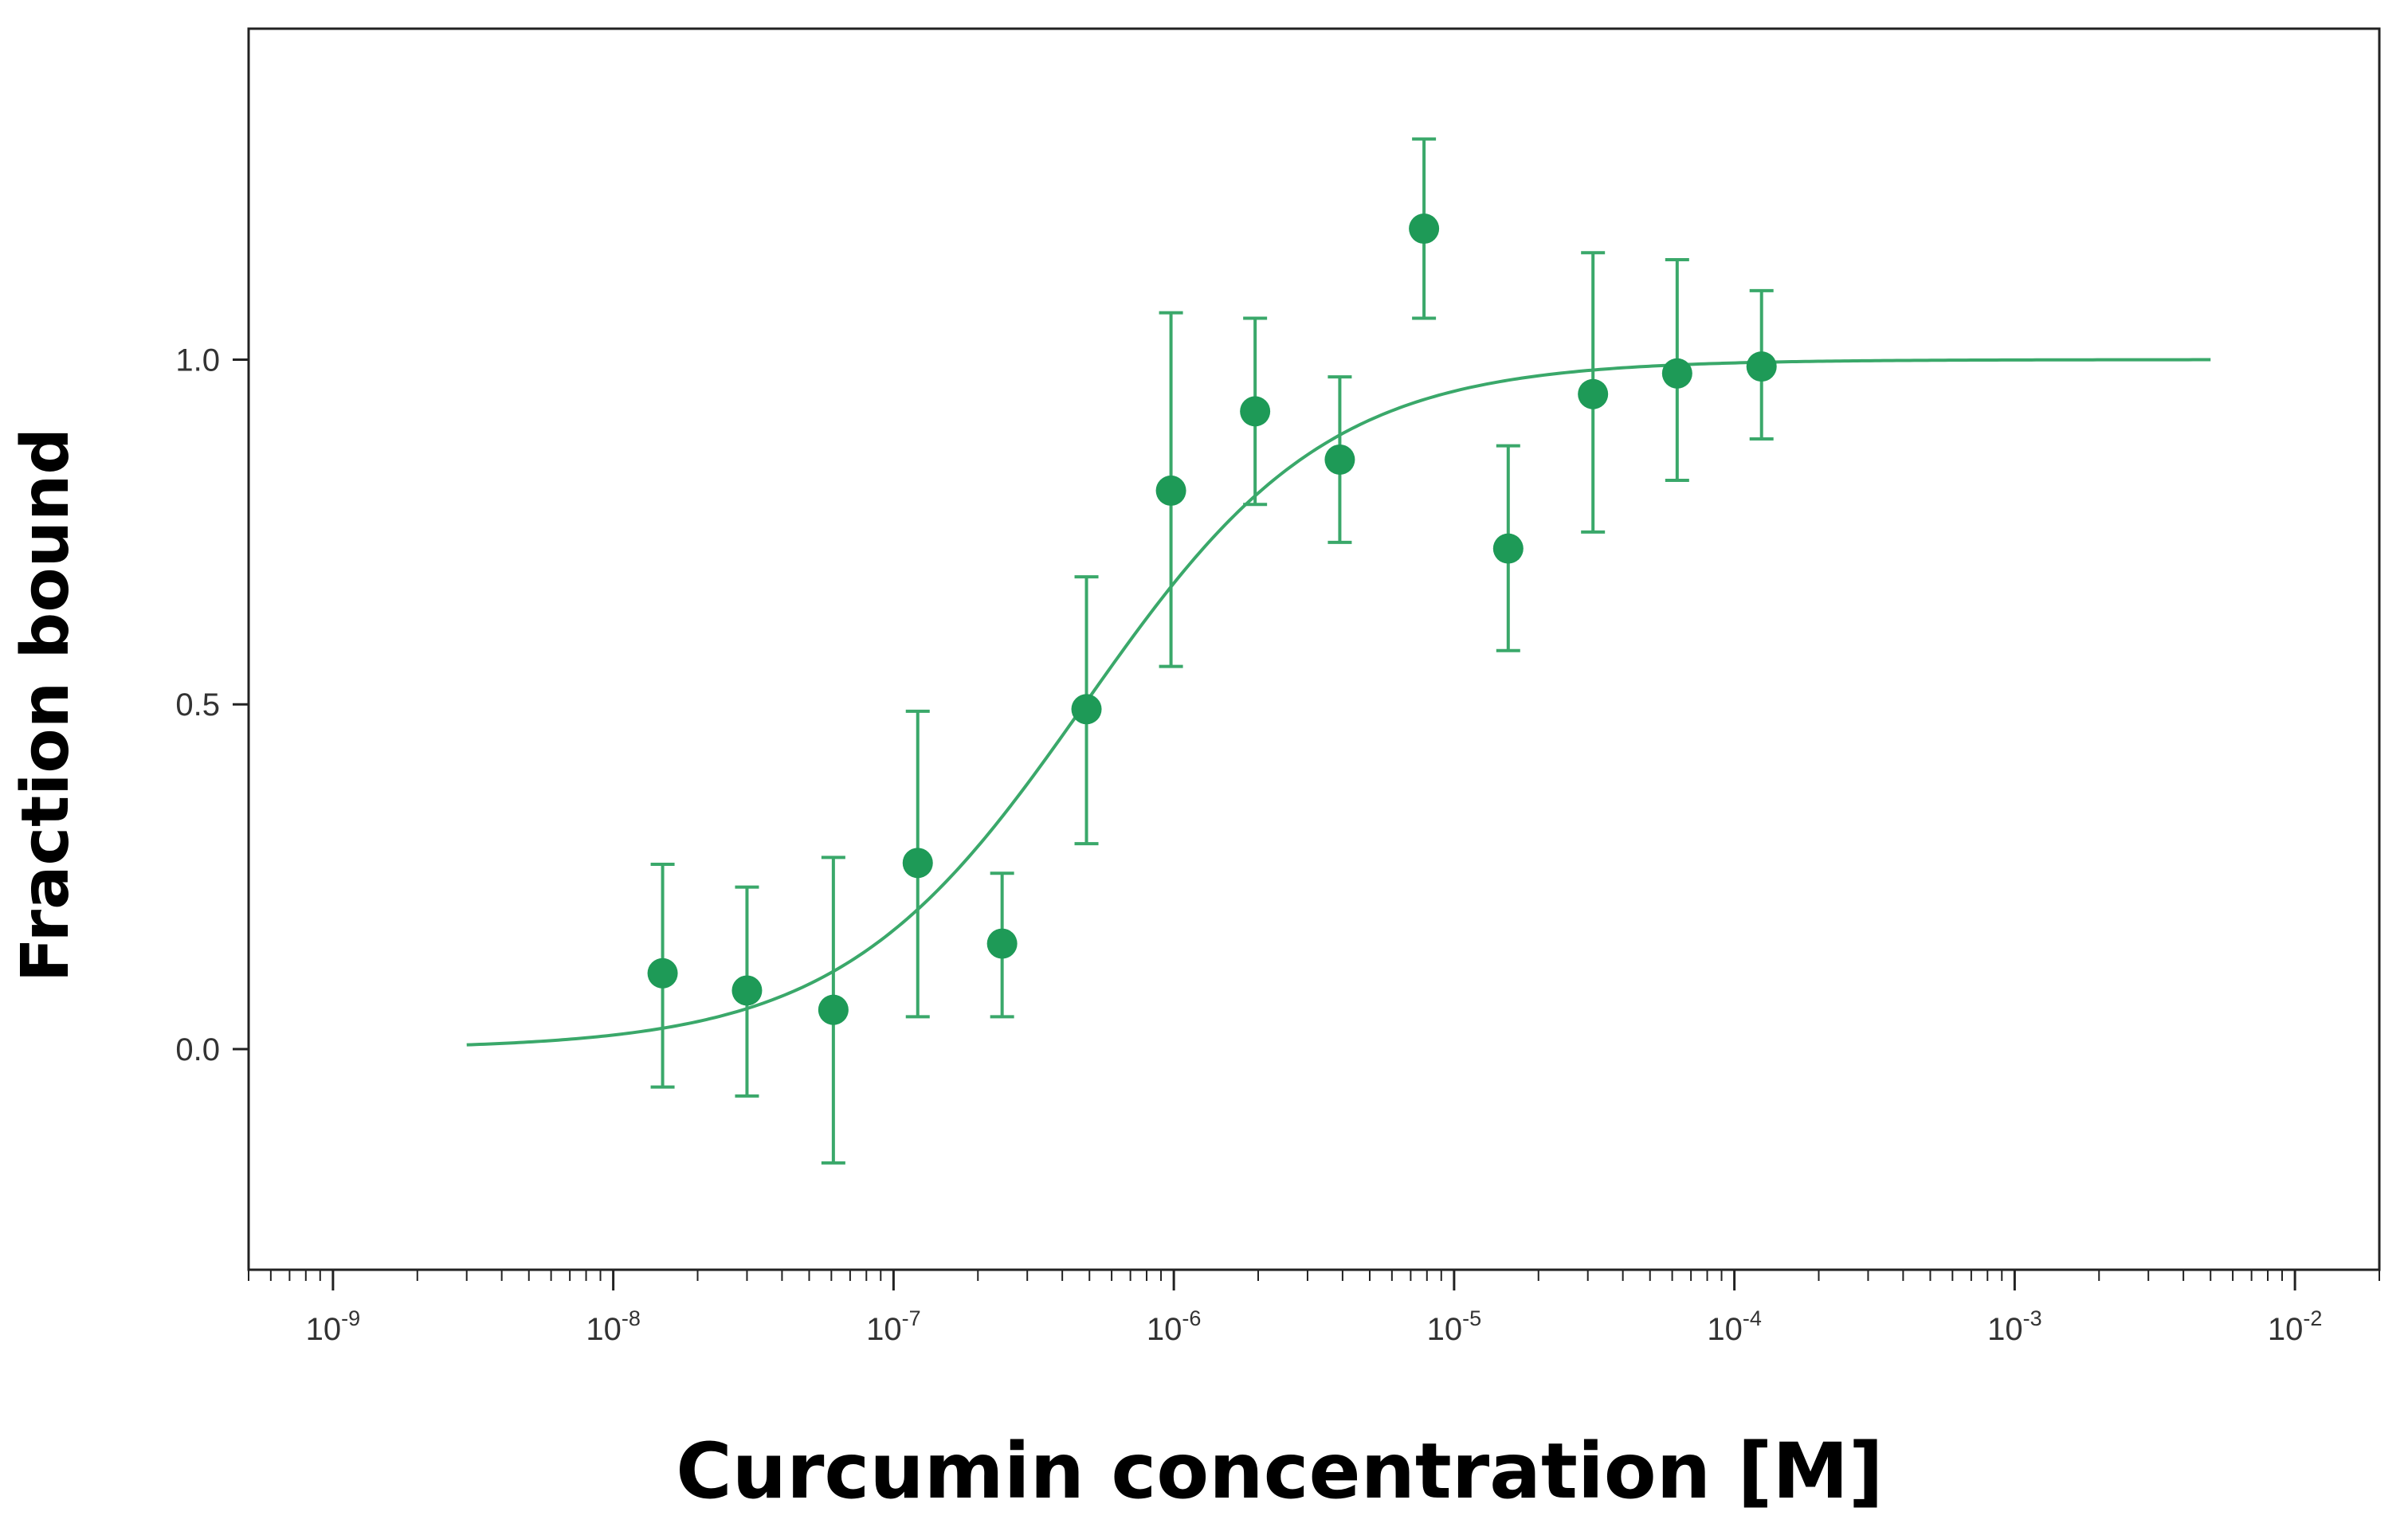 The image size is (2408, 1539). What do you see at coordinates (2312, 1318) in the screenshot?
I see `x-tick-label-exponent: -2` at bounding box center [2312, 1318].